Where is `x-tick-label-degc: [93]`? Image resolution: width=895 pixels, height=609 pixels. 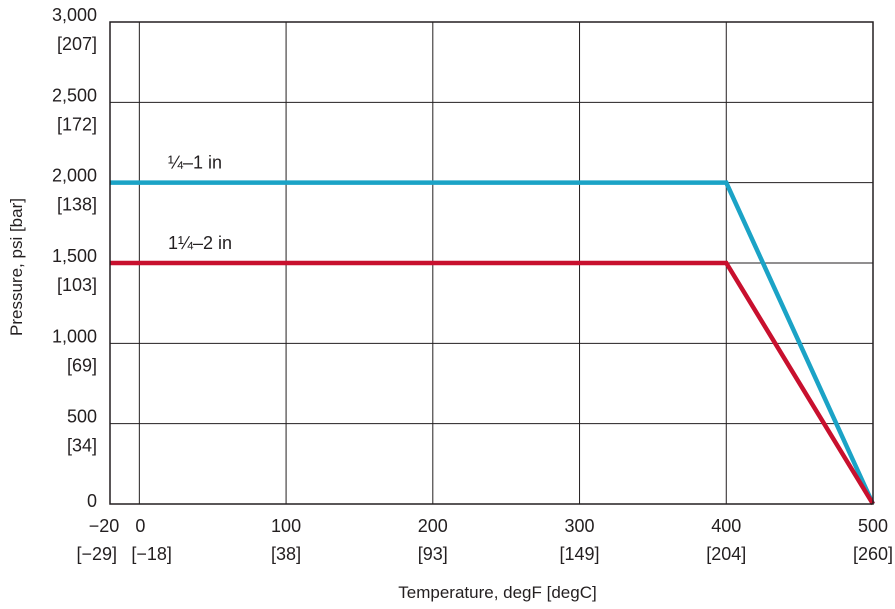 x-tick-label-degc: [93] is located at coordinates (433, 554).